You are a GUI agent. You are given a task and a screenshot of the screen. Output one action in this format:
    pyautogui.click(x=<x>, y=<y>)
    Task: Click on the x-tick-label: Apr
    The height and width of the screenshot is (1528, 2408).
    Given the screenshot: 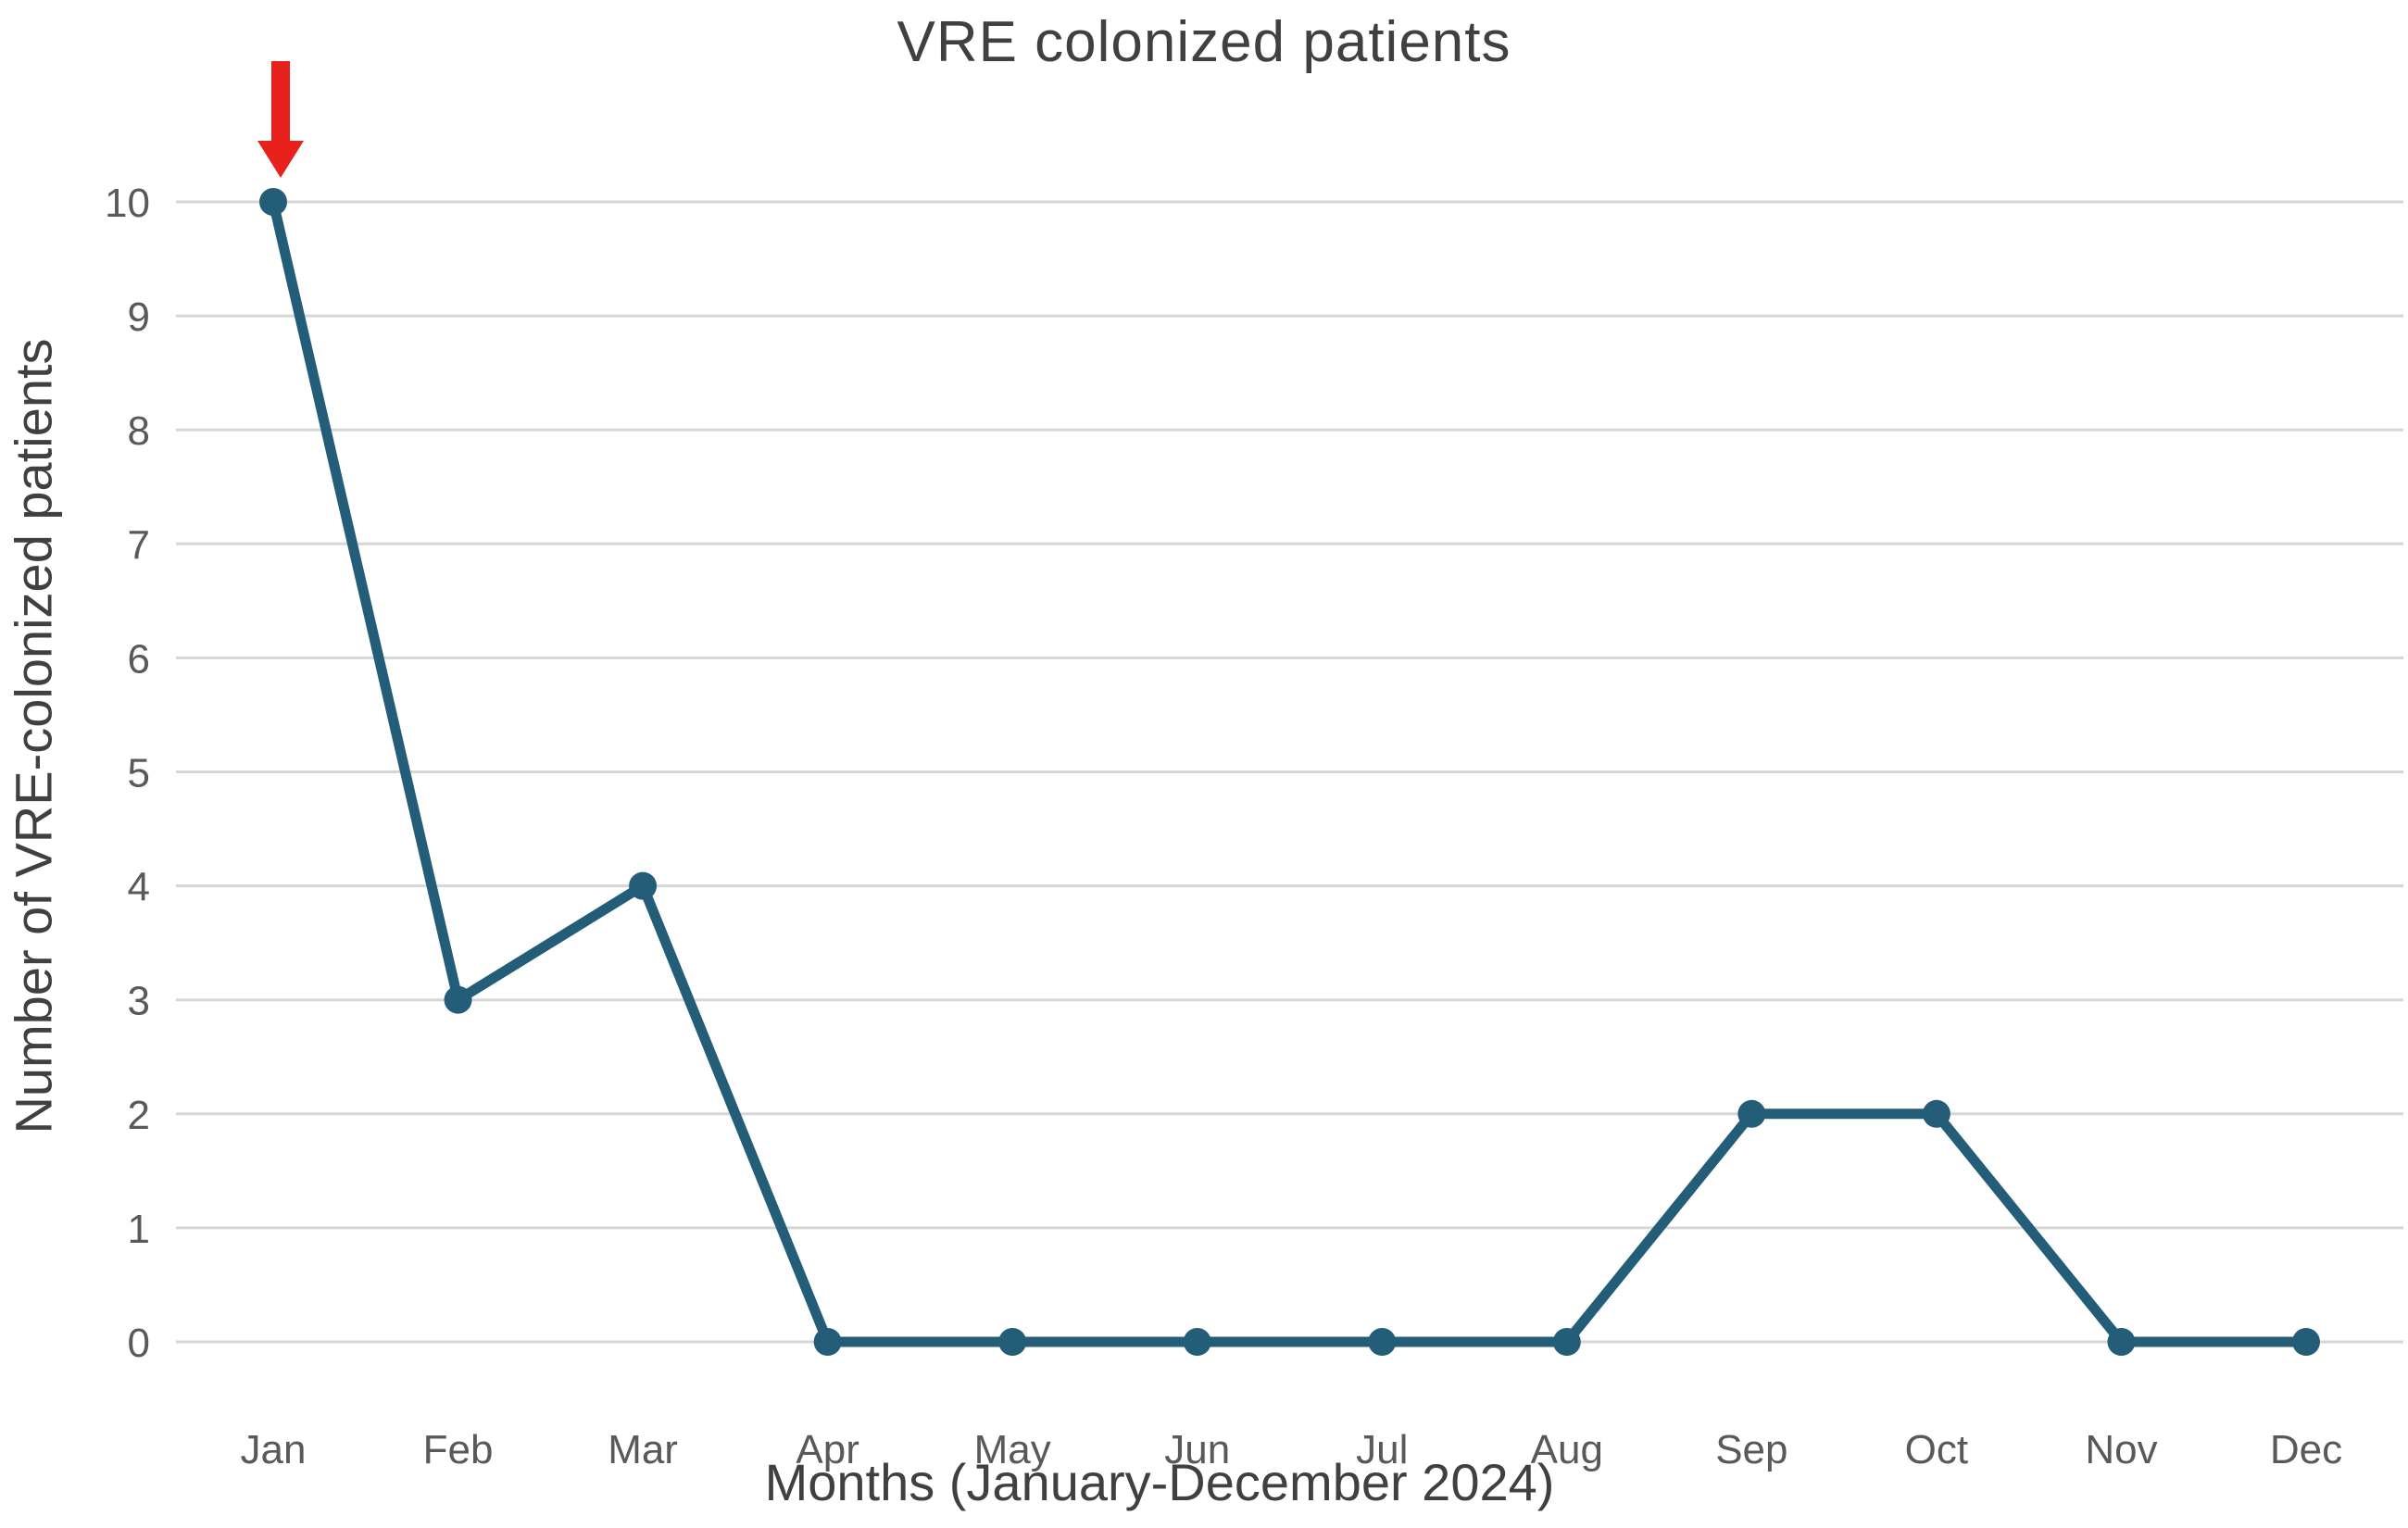 What is the action you would take?
    pyautogui.click(x=828, y=1449)
    